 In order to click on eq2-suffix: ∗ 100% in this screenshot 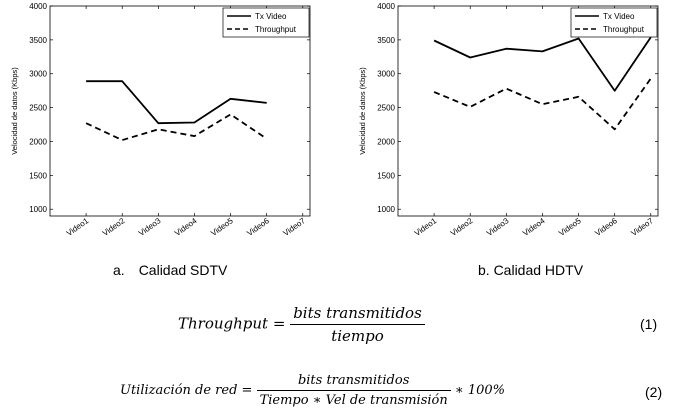, I will do `click(480, 390)`.